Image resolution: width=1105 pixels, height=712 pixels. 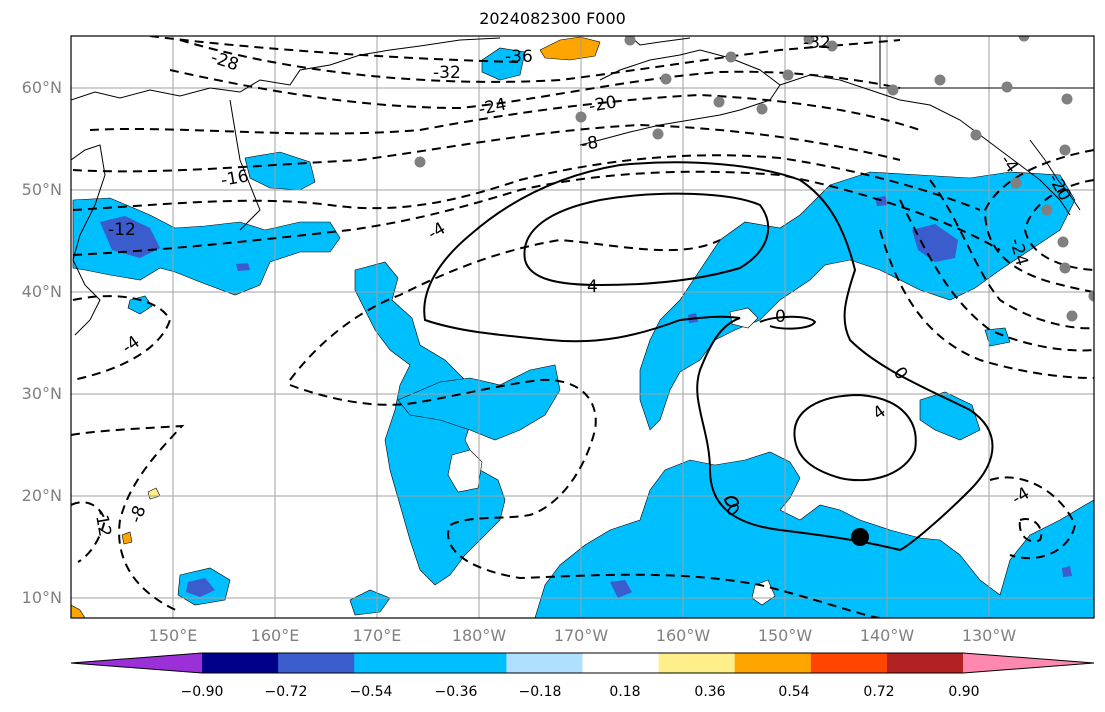 What do you see at coordinates (41, 597) in the screenshot?
I see `lat-label: 10°N` at bounding box center [41, 597].